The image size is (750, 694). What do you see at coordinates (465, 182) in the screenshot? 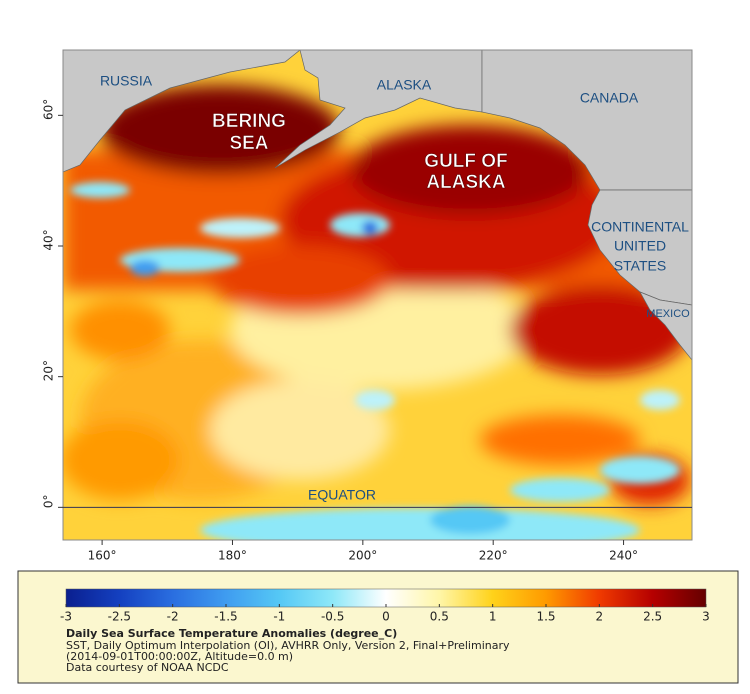
I see `sea-label: ALASKA` at bounding box center [465, 182].